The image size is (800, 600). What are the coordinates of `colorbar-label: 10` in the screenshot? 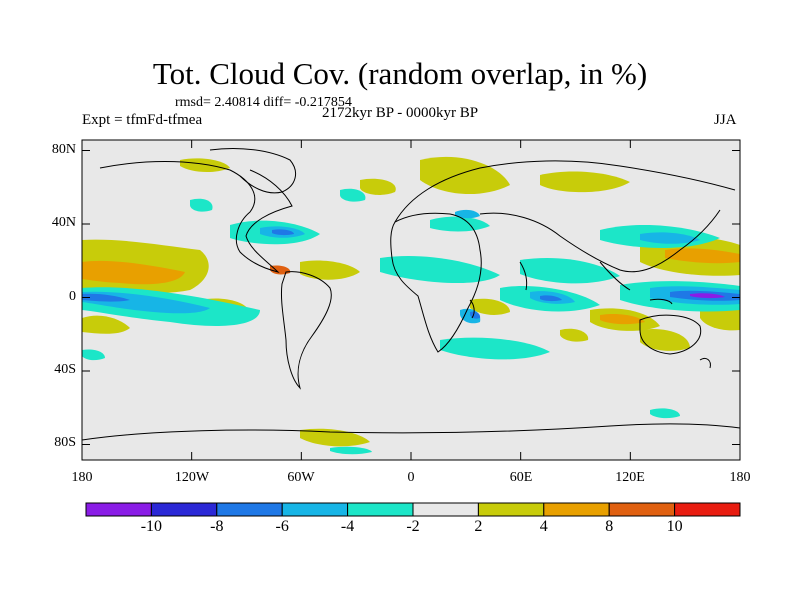 It's located at (674, 526).